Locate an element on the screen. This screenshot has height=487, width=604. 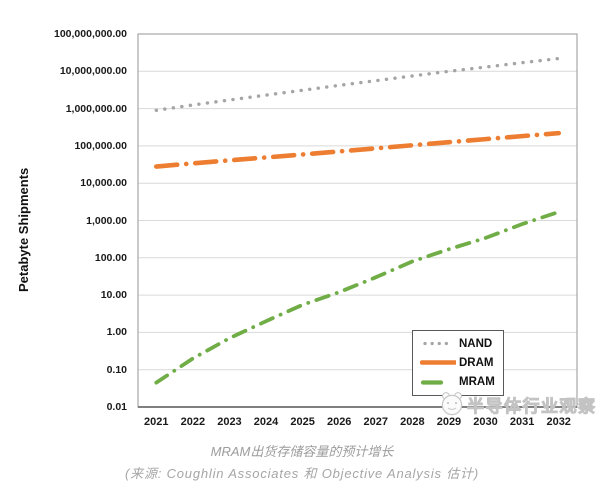
legend: NAND DRAM MRAM is located at coordinates (458, 363).